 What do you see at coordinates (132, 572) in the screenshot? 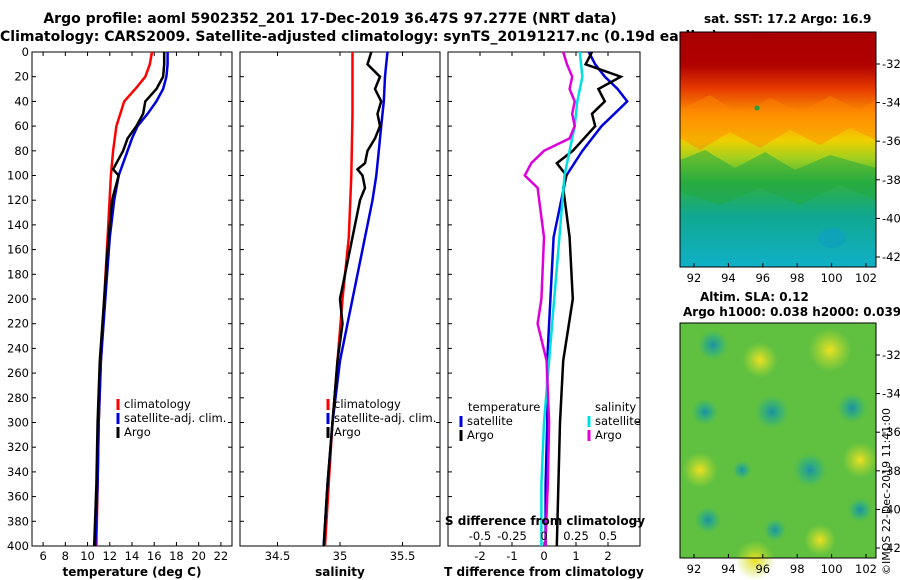
I see `x-axis-label: temperature (deg C)` at bounding box center [132, 572].